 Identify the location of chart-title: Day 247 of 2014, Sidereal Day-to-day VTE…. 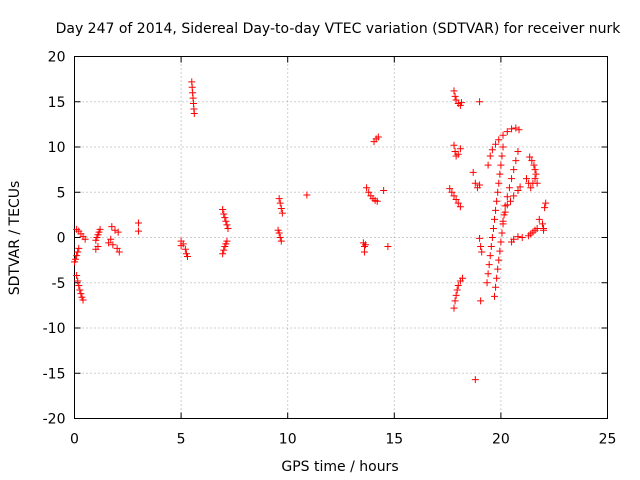
(339, 29).